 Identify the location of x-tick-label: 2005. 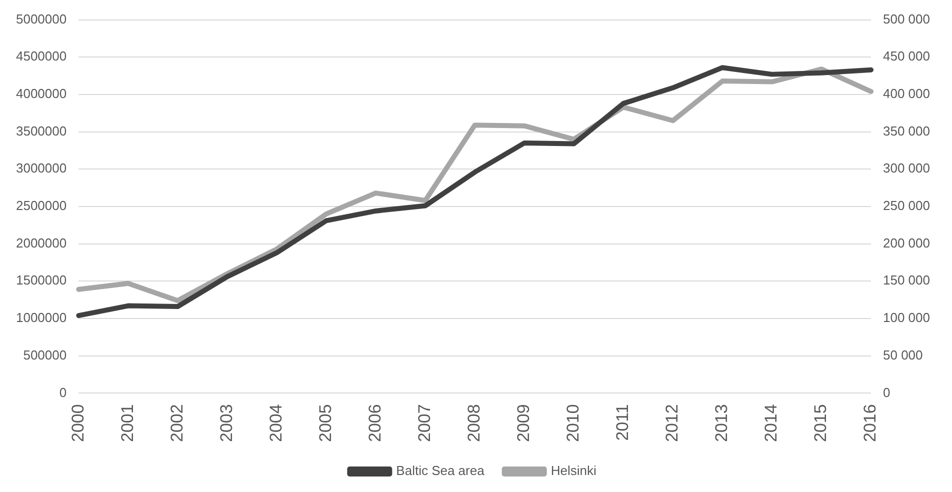
(325, 423).